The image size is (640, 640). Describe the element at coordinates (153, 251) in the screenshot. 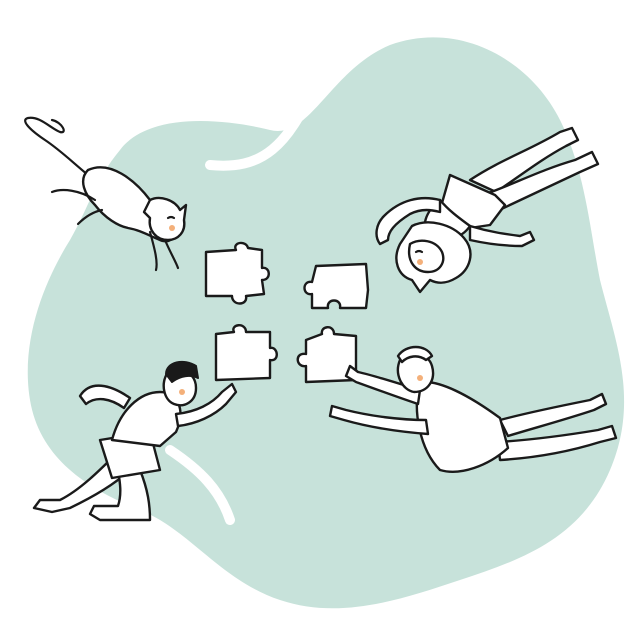

I see `cat-front-leg` at that location.